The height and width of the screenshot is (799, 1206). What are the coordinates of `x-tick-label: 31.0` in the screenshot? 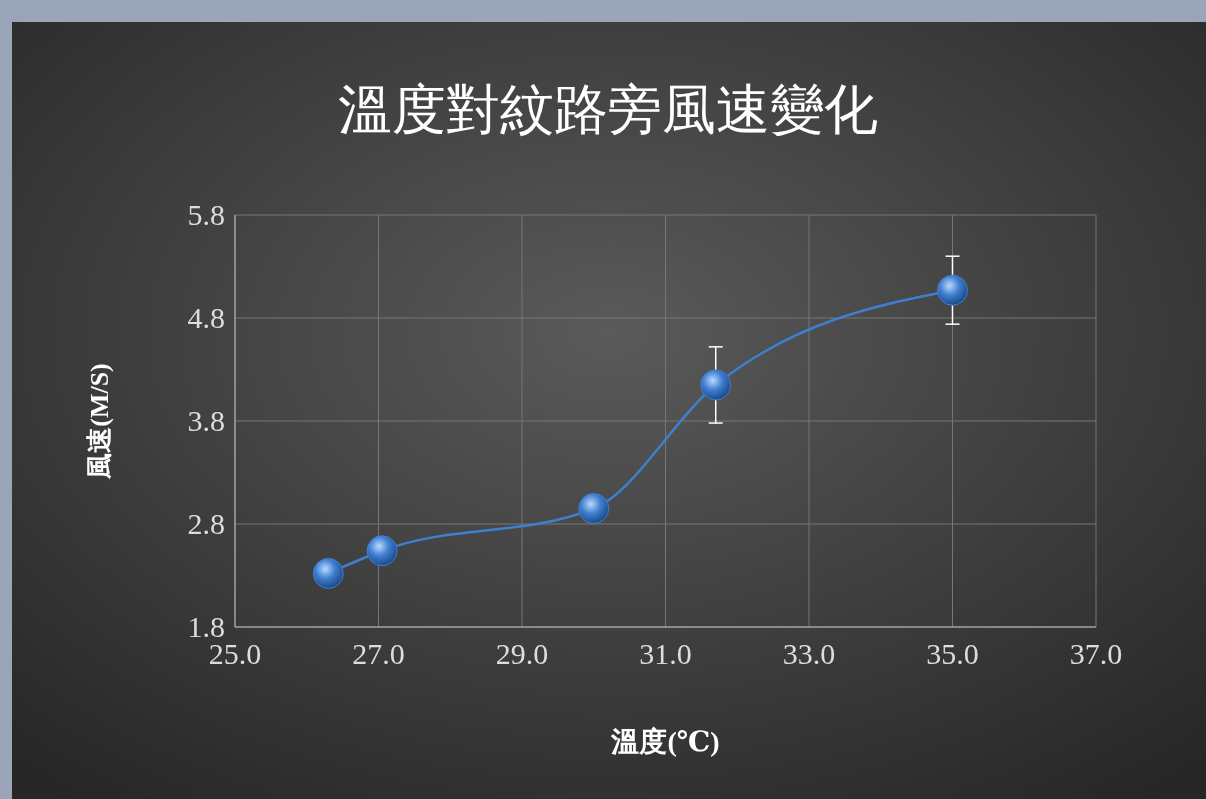 It's located at (665, 653).